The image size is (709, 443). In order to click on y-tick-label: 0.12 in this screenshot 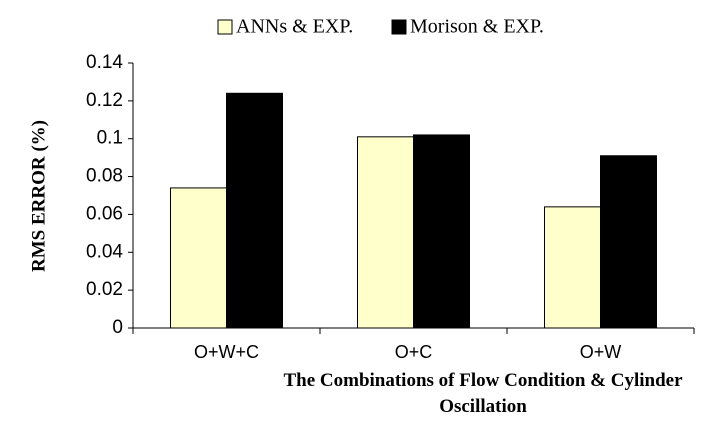, I will do `click(104, 100)`.